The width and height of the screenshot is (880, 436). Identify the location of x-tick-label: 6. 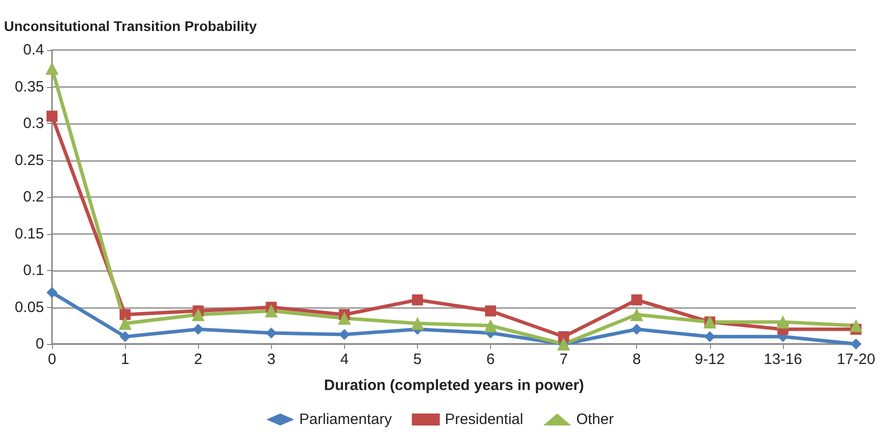
(490, 359).